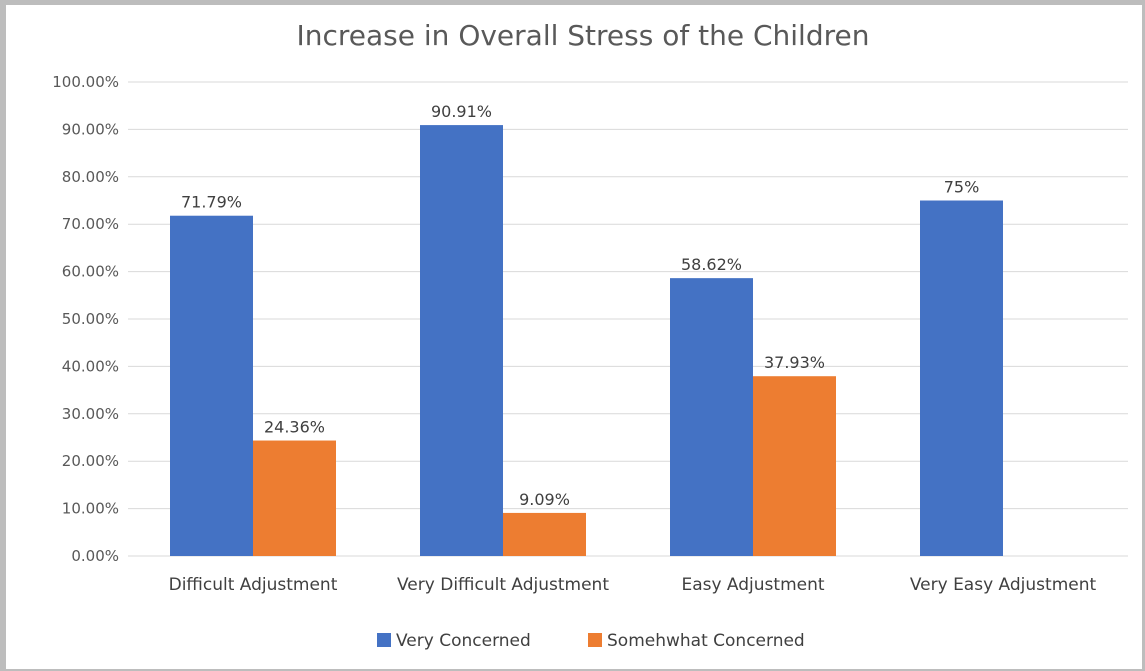  I want to click on data-label: 24.36%, so click(294, 427).